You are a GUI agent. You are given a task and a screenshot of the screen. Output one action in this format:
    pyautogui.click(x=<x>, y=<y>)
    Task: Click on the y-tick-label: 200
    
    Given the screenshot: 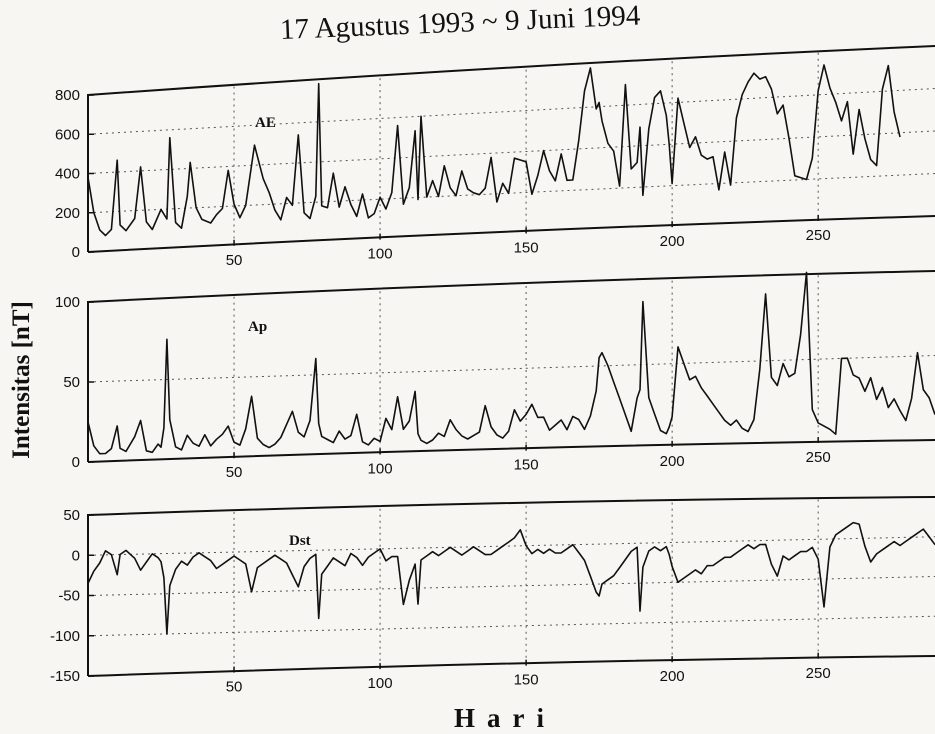 What is the action you would take?
    pyautogui.click(x=67, y=213)
    